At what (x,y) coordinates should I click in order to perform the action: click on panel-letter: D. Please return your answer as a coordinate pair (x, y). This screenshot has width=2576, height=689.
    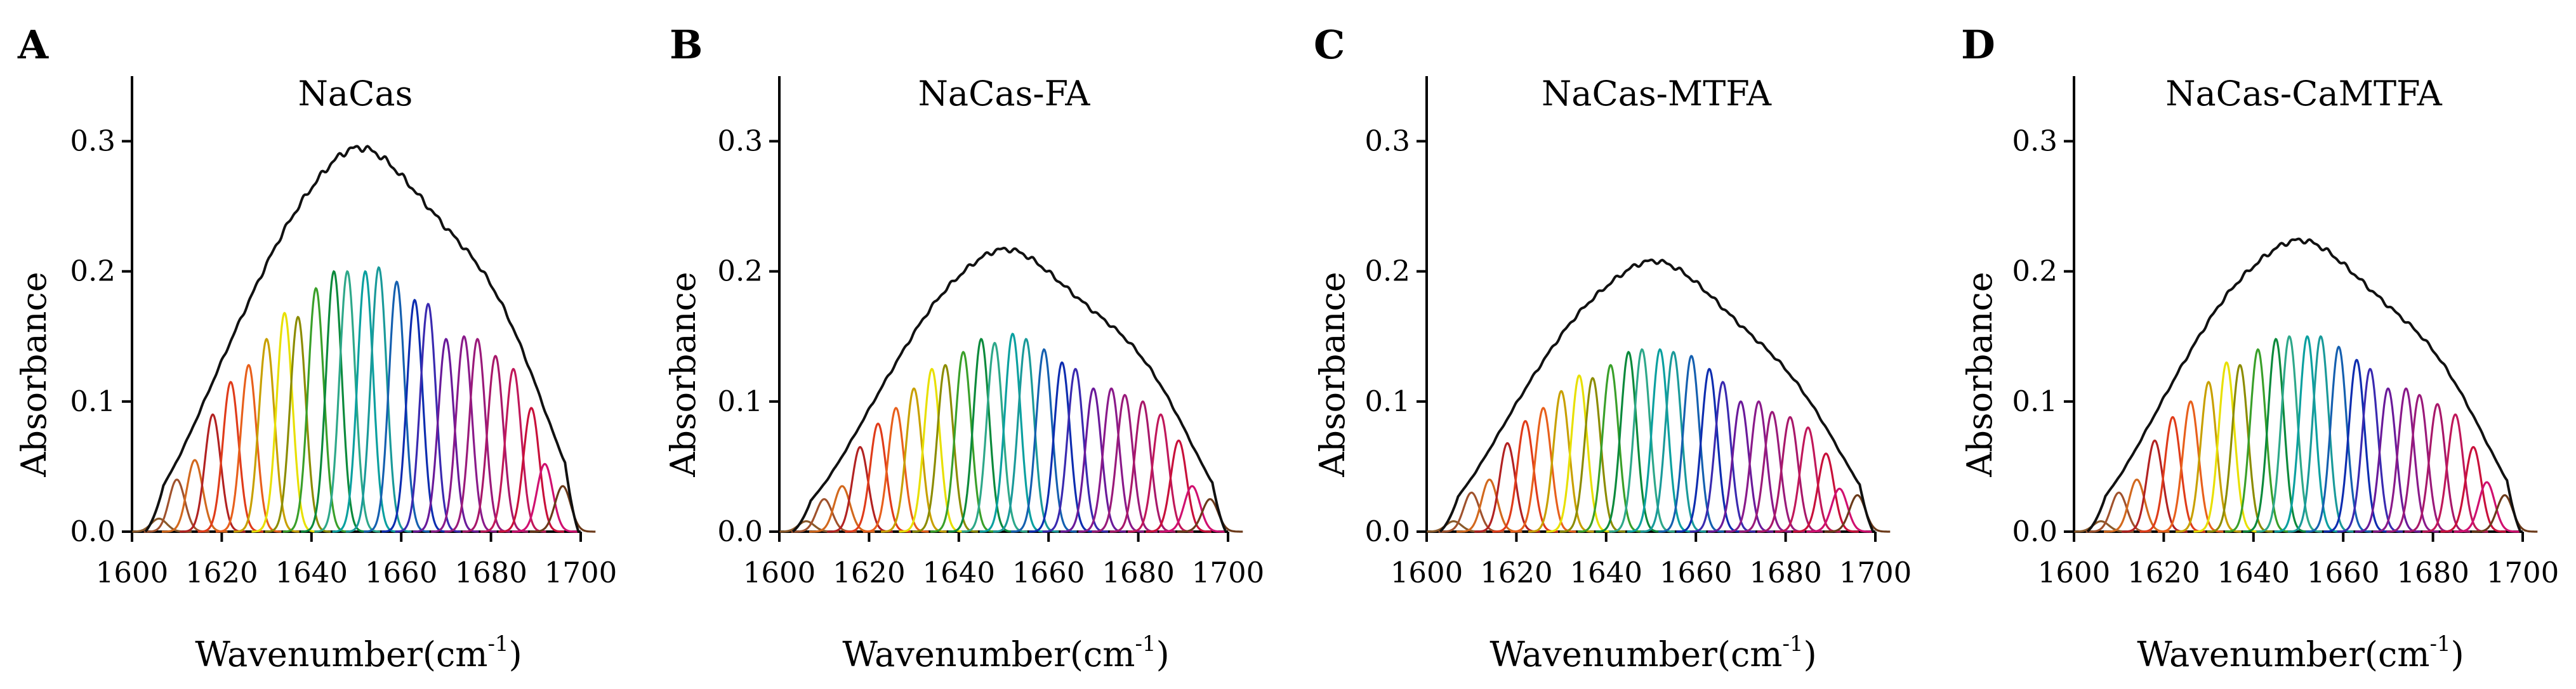
    Looking at the image, I should click on (1978, 45).